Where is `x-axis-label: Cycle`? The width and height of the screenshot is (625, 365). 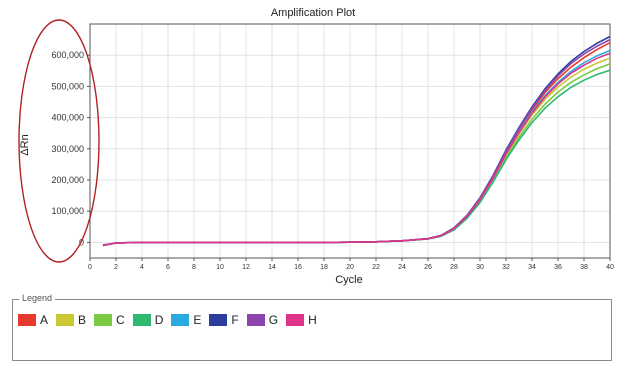 x-axis-label: Cycle is located at coordinates (349, 280).